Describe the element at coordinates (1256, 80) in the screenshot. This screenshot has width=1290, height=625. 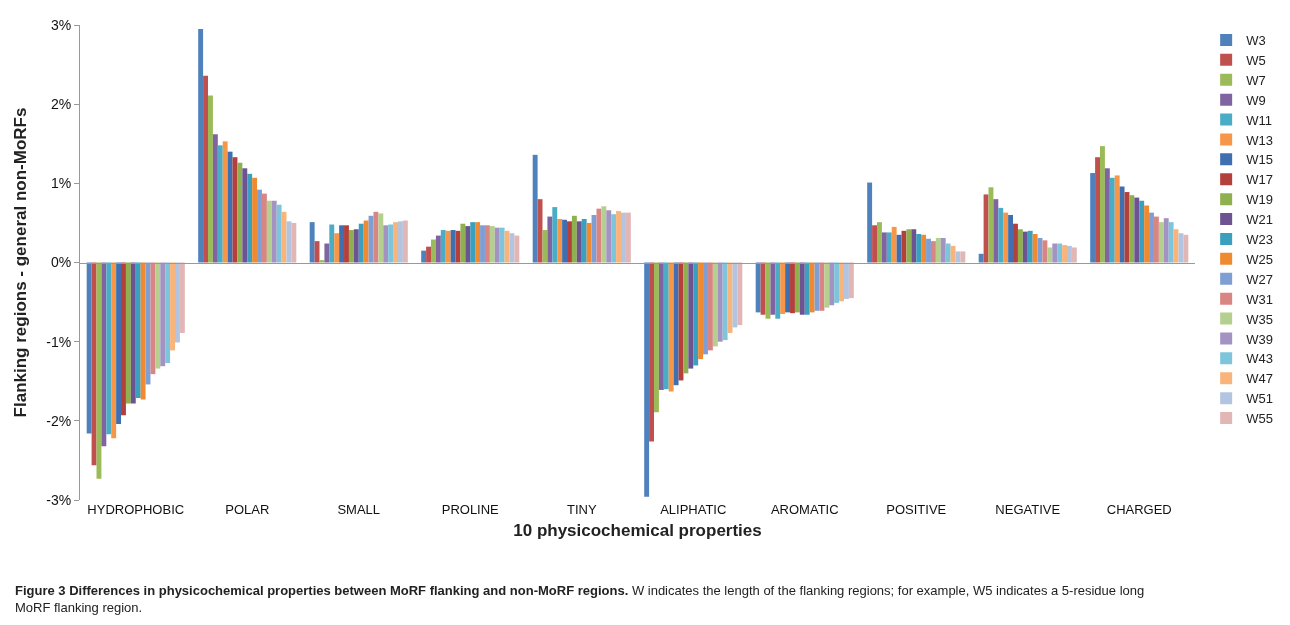
I see `legend-label: W7` at that location.